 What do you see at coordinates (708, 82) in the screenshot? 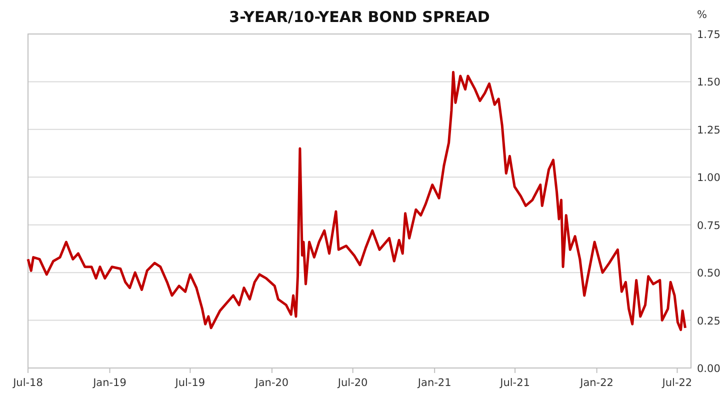
I see `y-tick-label: 1.50` at bounding box center [708, 82].